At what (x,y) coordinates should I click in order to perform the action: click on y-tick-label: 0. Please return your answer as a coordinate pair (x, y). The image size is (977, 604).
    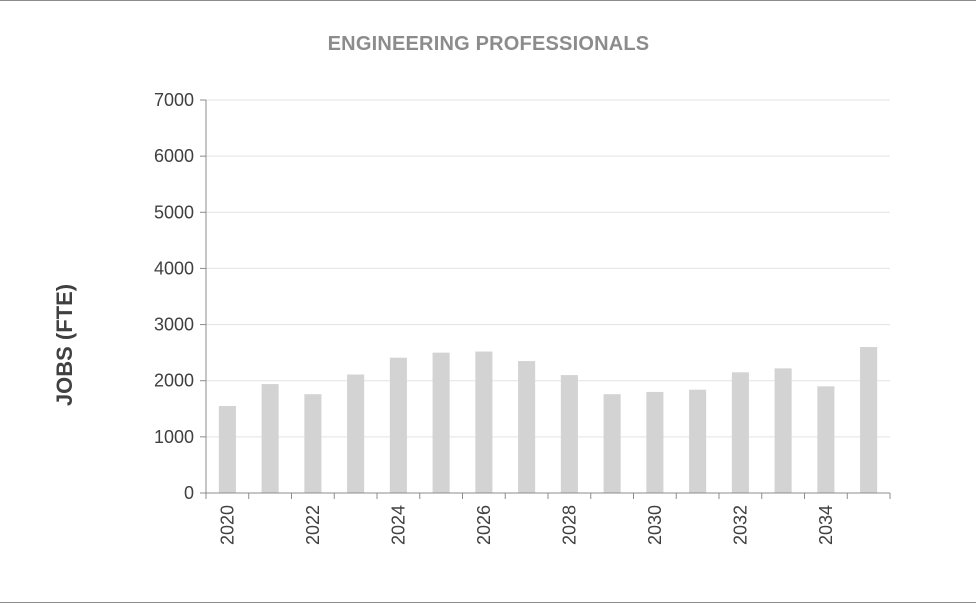
    Looking at the image, I should click on (189, 493).